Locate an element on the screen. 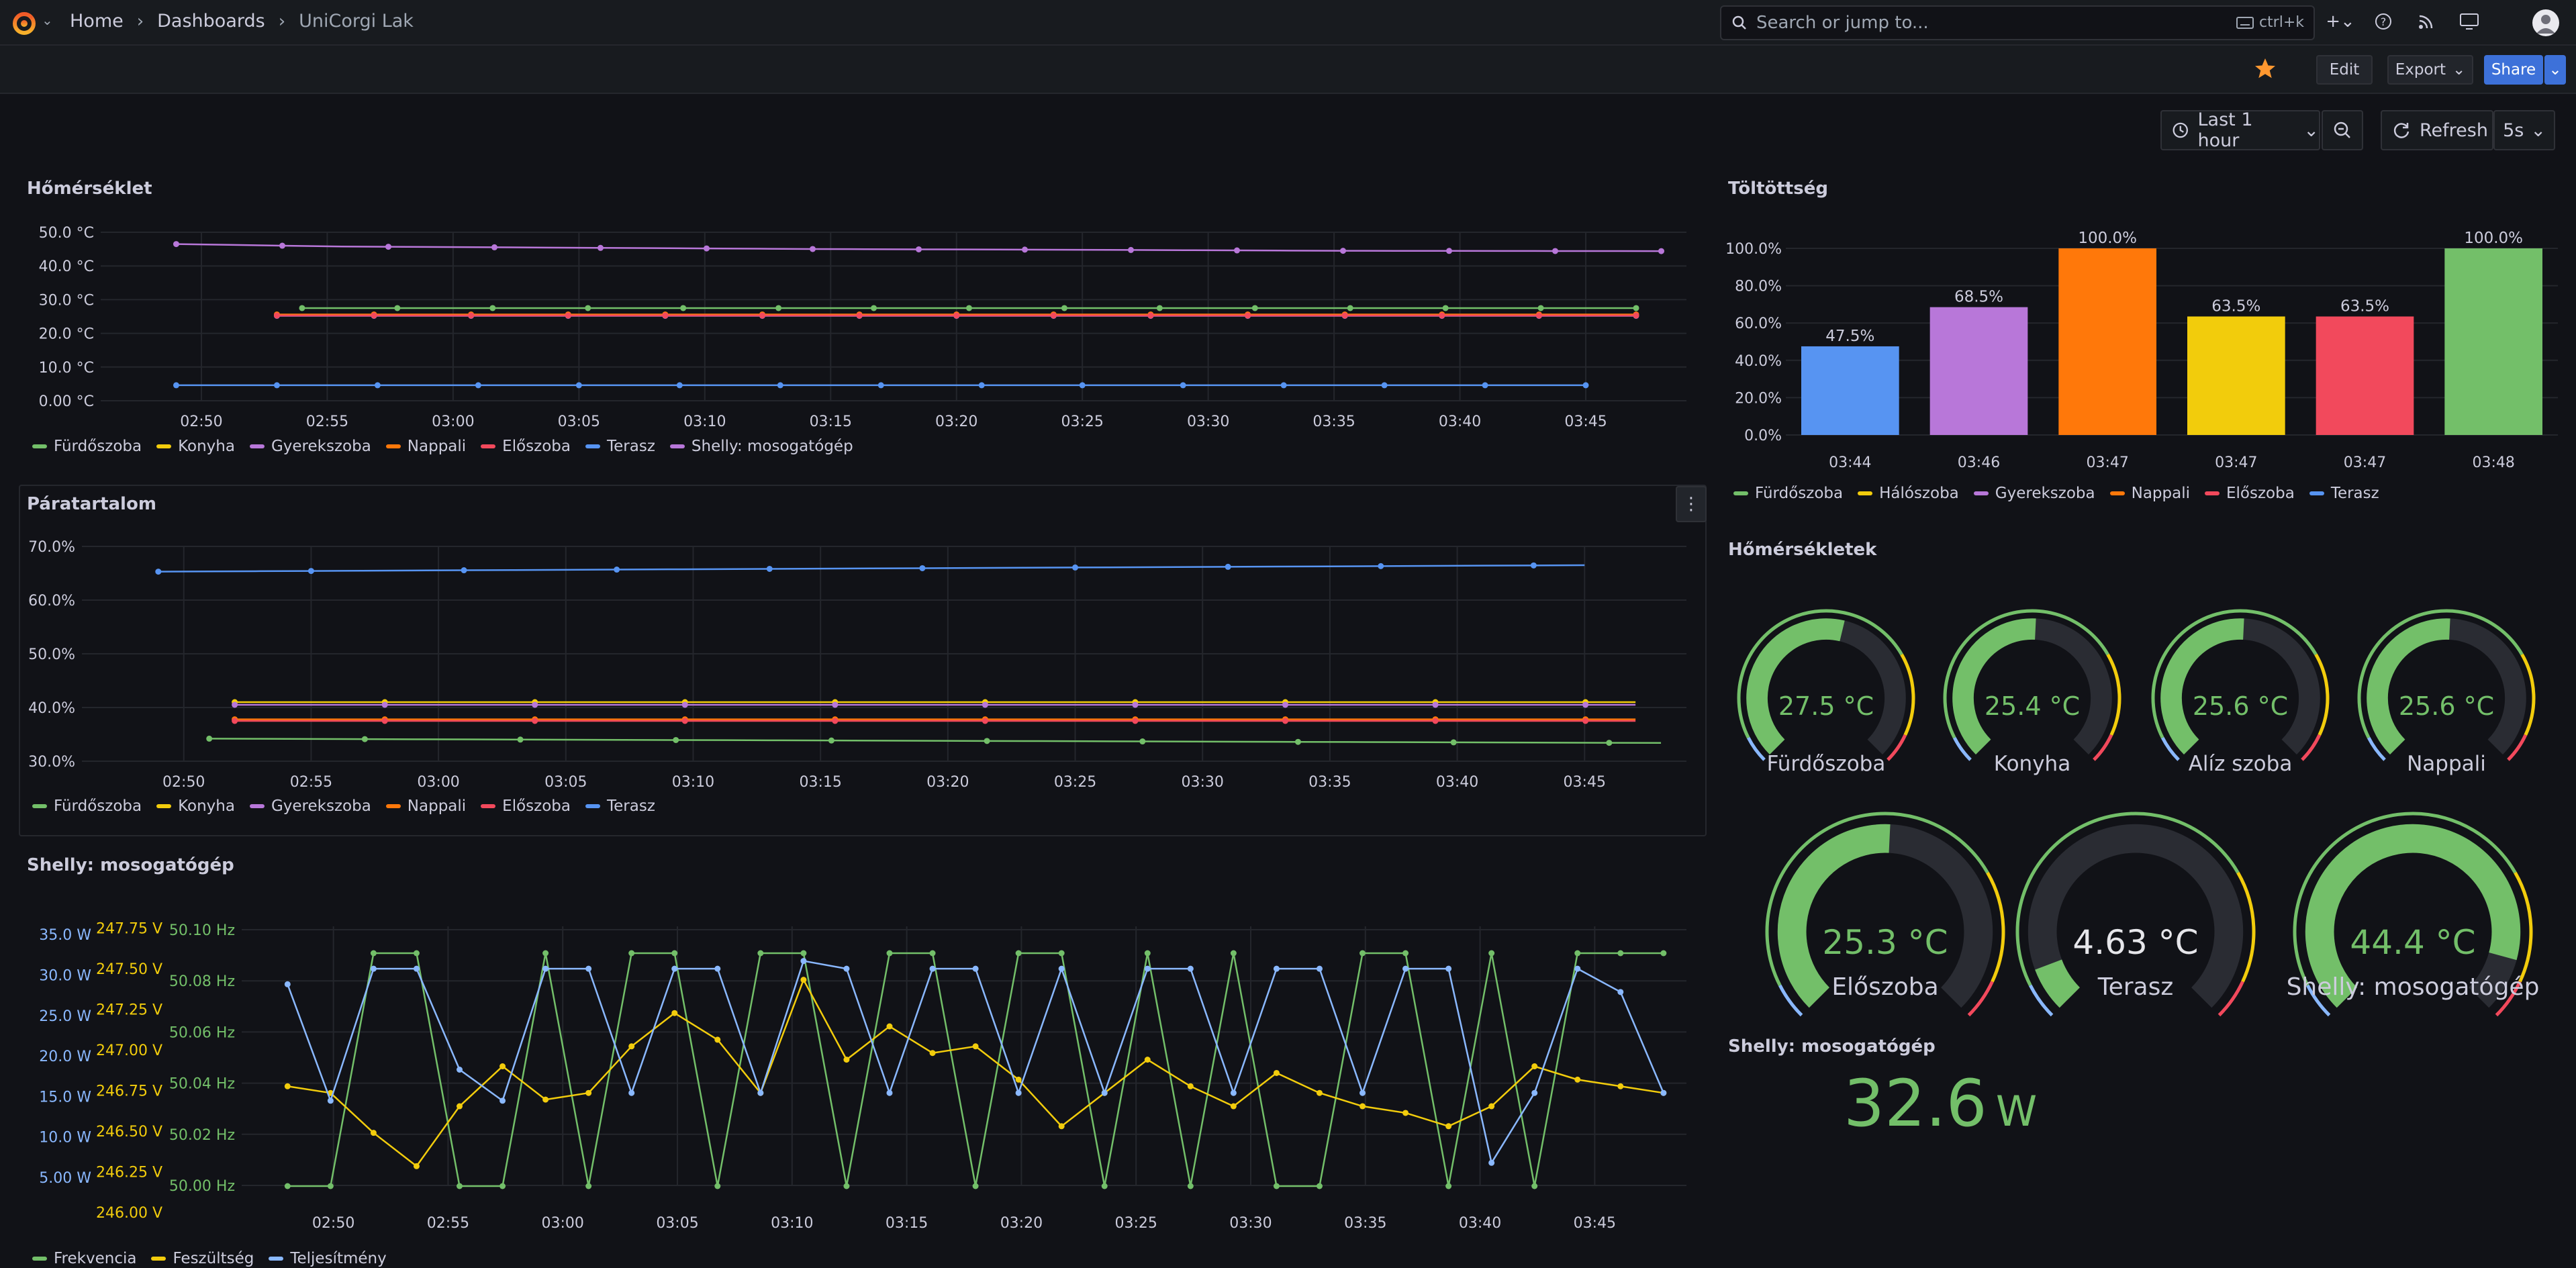  legend-item-frekvencia: Frekvencia is located at coordinates (84, 1258).